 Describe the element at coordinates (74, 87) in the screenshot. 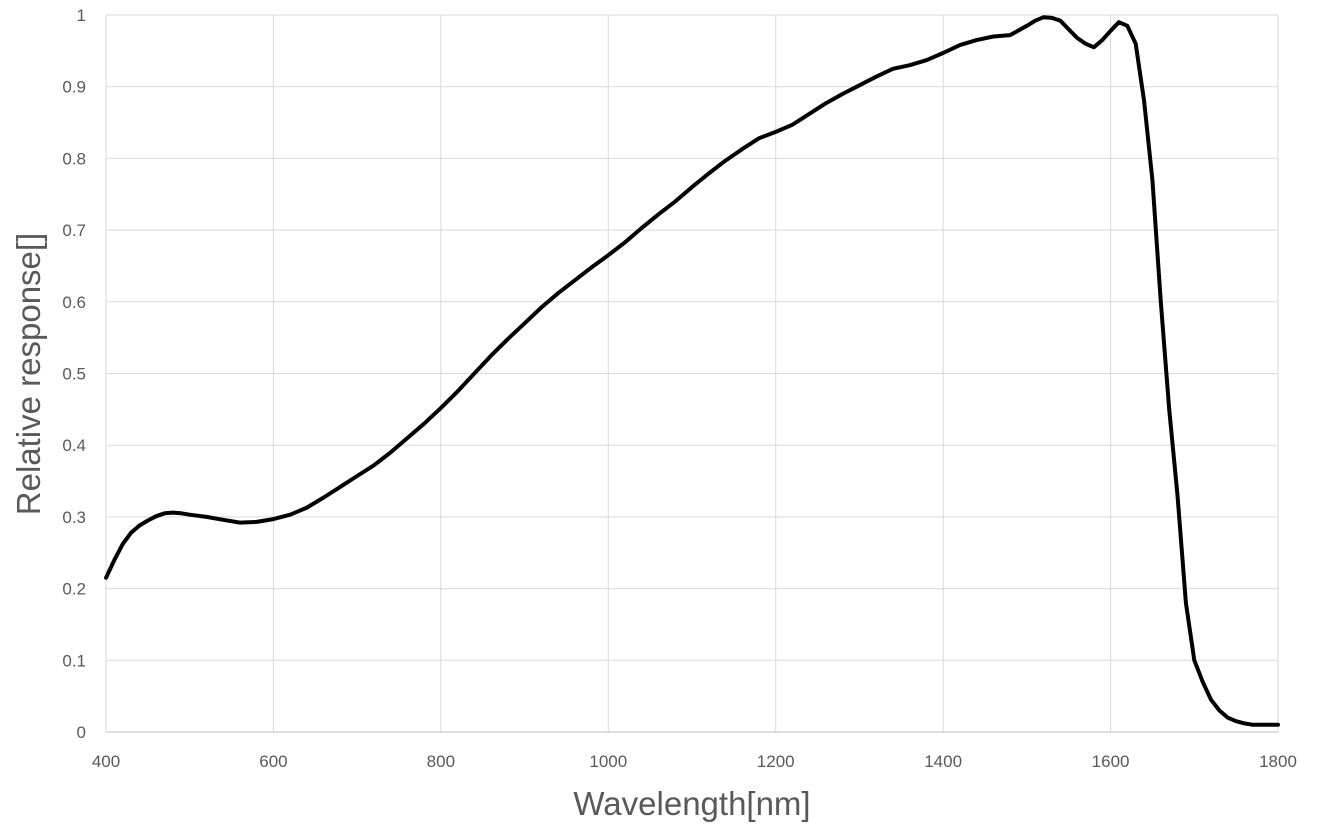

I see `y-tick-label: 0.9` at that location.